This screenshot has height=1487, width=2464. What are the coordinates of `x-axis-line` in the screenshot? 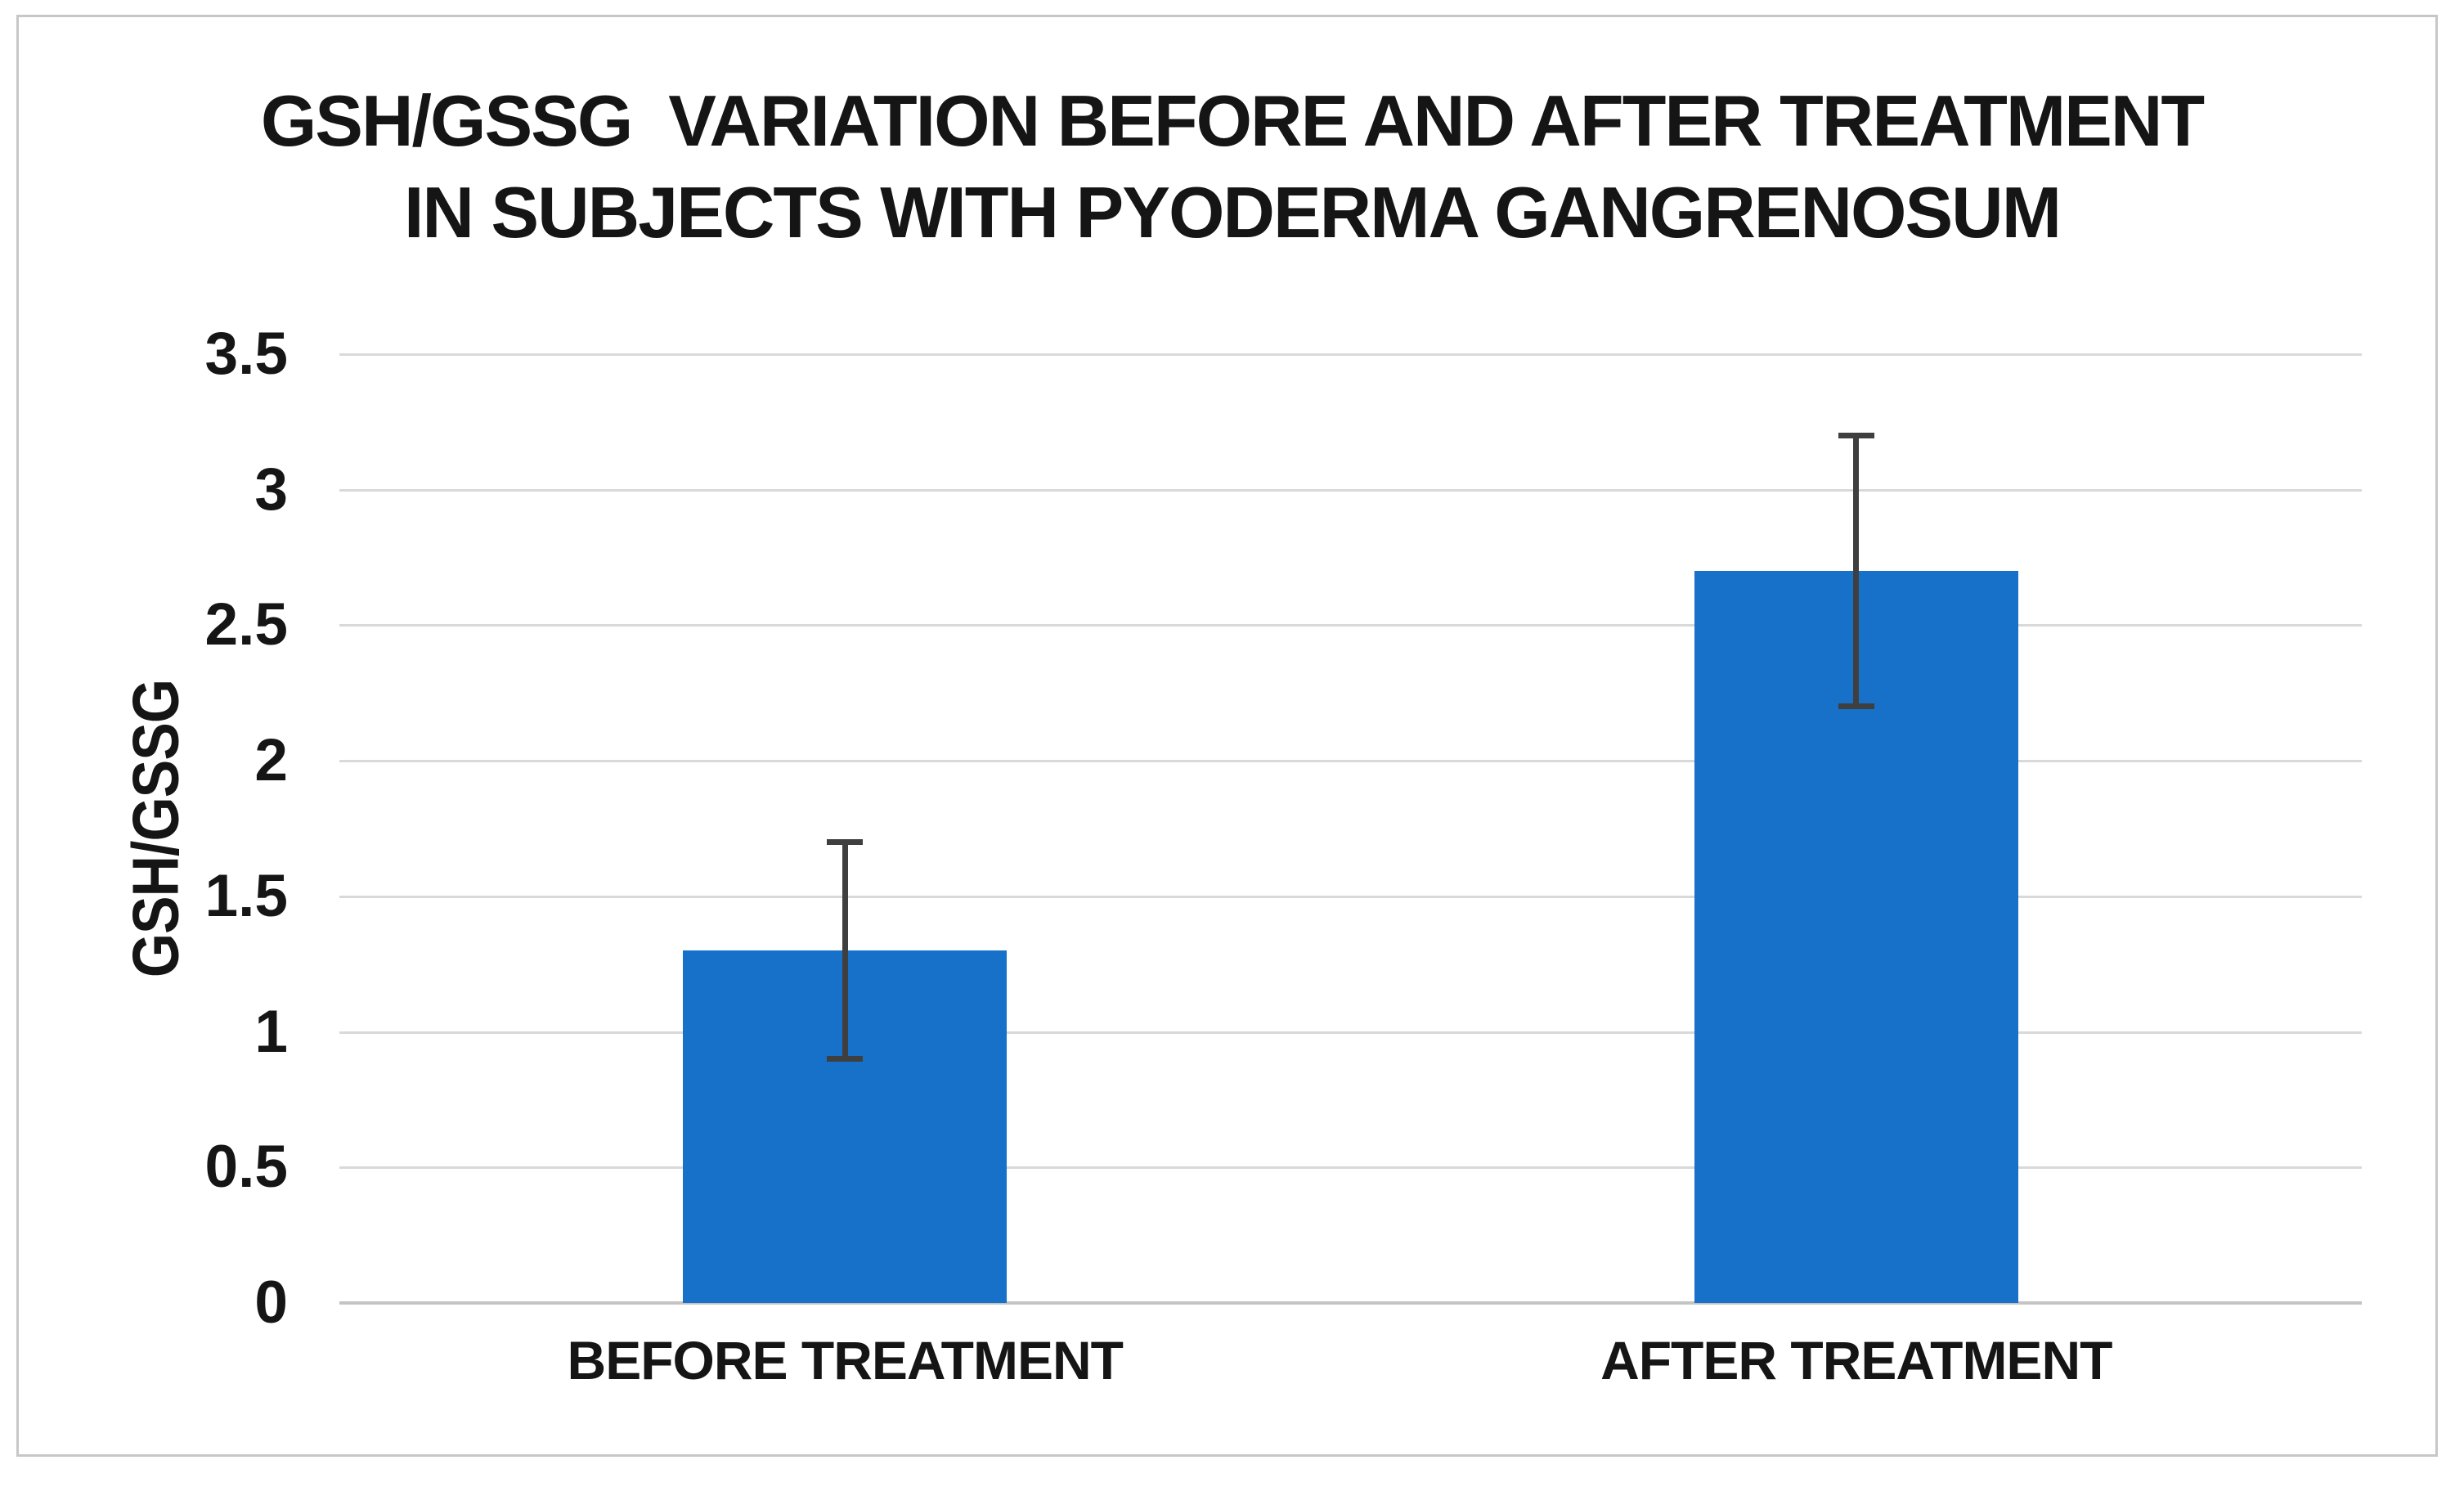 It's located at (1350, 1303).